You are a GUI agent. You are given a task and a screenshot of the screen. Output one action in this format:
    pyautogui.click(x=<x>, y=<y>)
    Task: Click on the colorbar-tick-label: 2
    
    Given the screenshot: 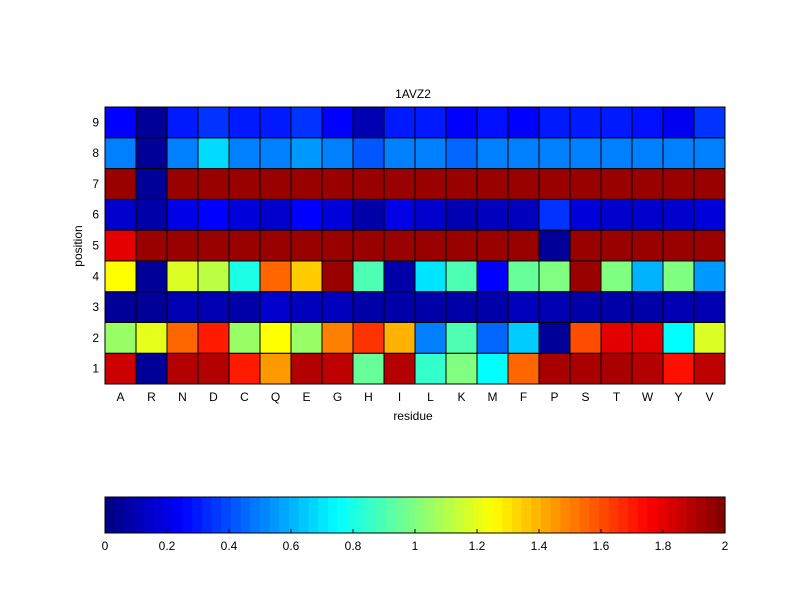 What is the action you would take?
    pyautogui.click(x=725, y=546)
    